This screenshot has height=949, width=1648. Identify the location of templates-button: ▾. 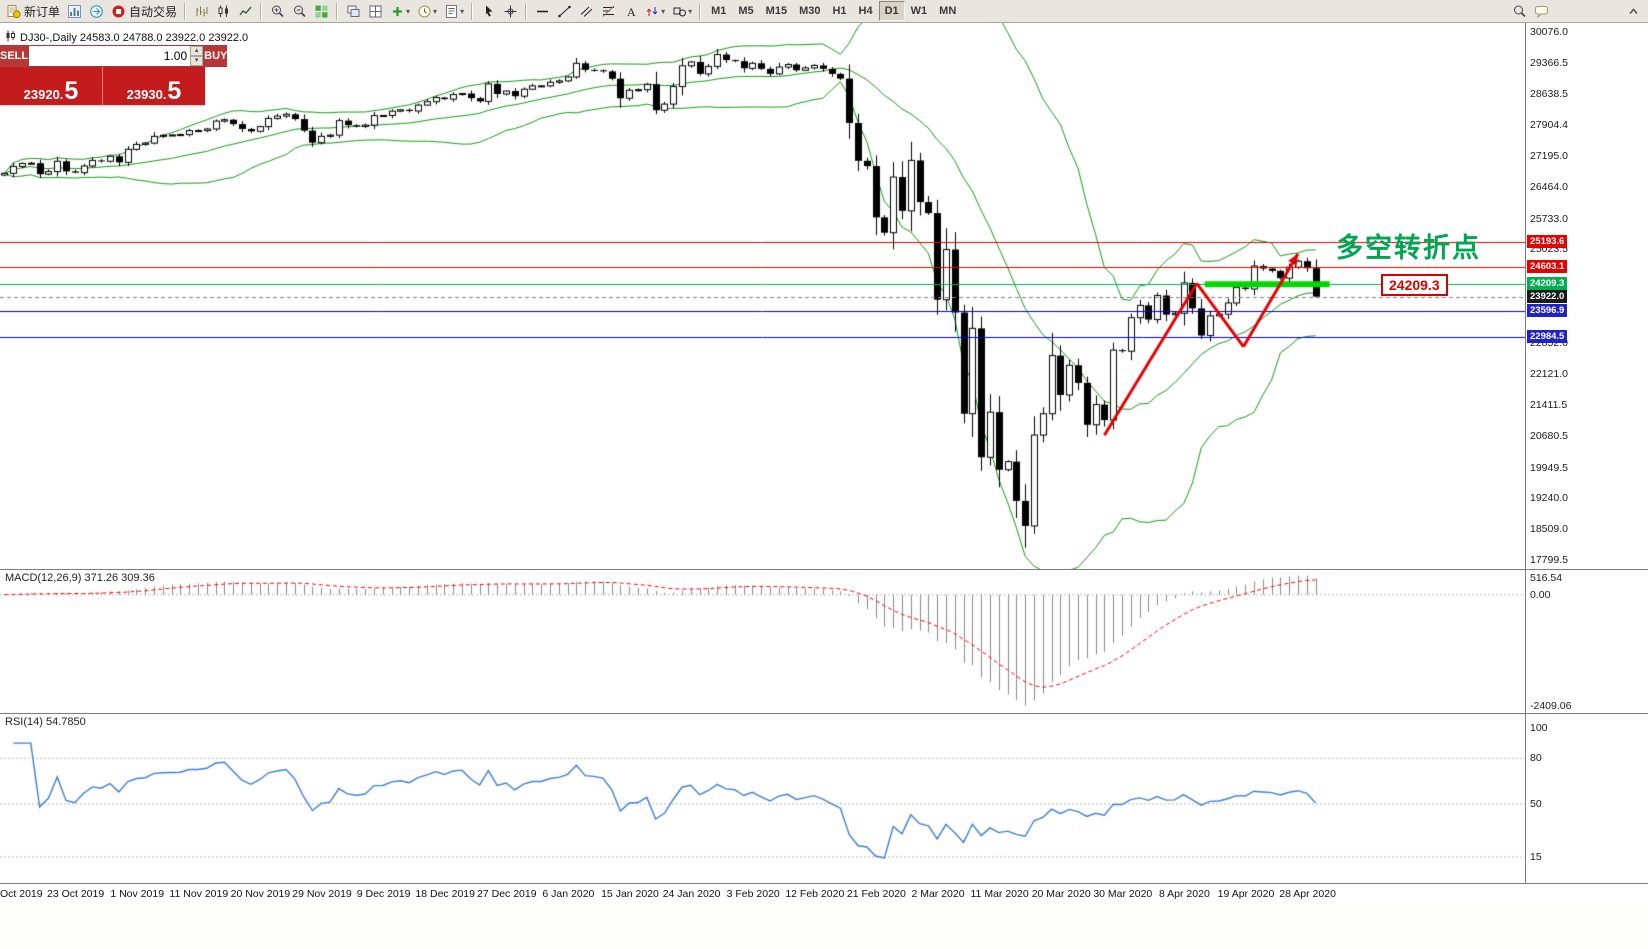
(453, 11).